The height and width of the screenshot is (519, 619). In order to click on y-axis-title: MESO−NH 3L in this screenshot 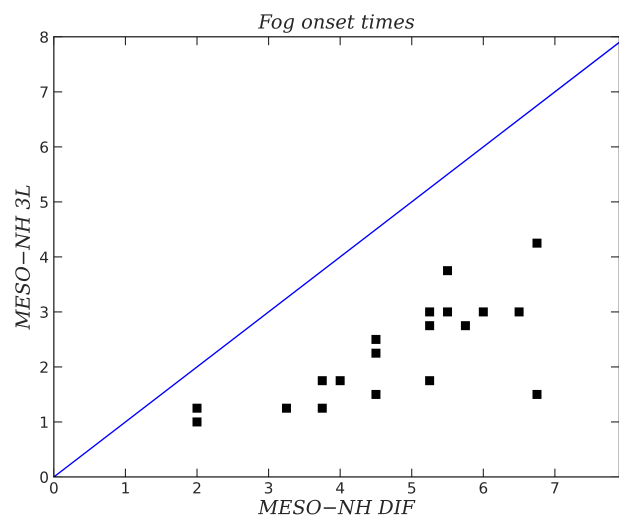, I will do `click(22, 258)`.